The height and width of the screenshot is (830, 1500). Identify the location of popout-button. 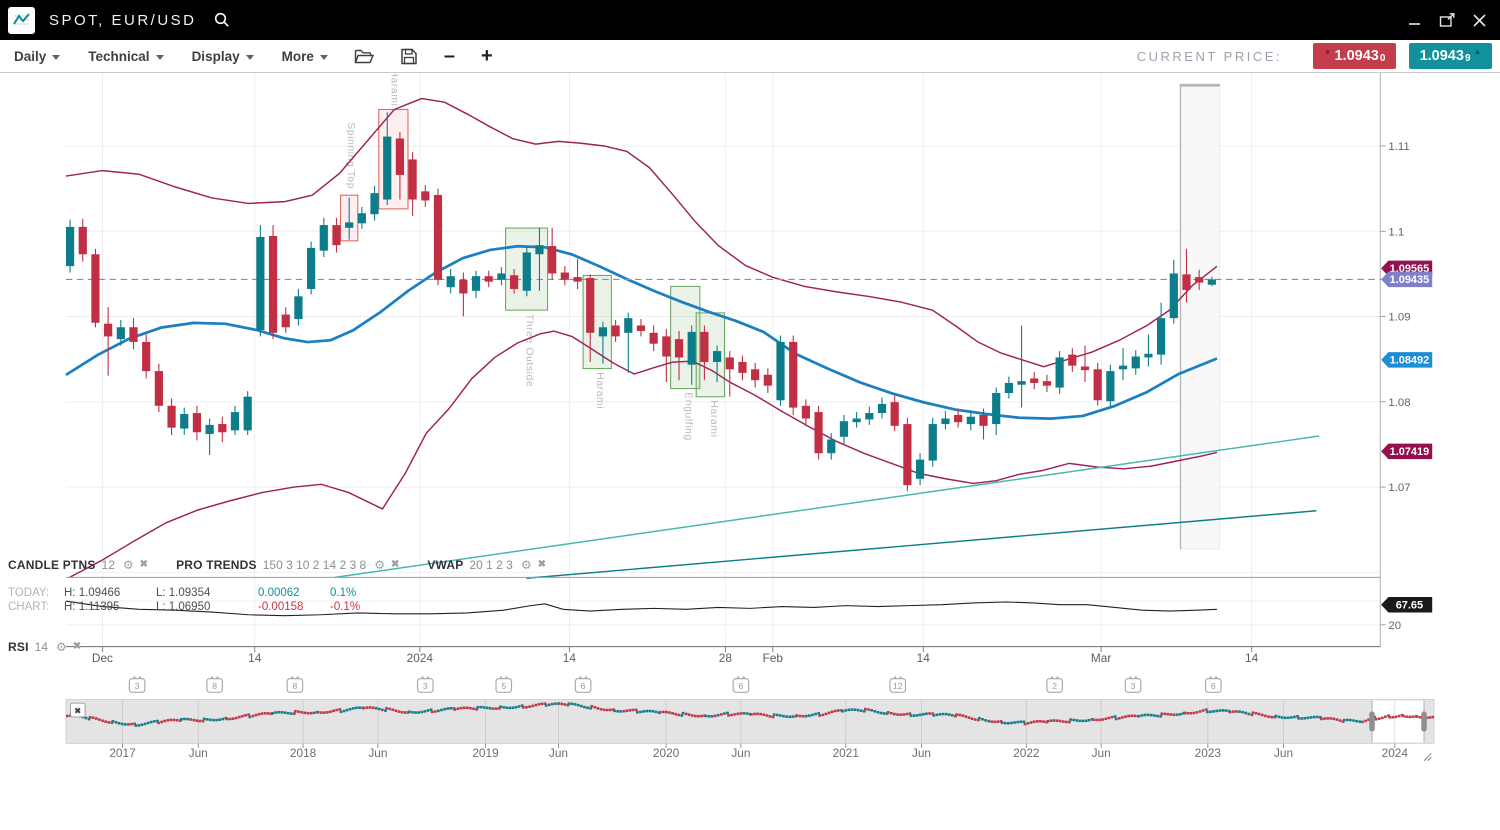
(1447, 20).